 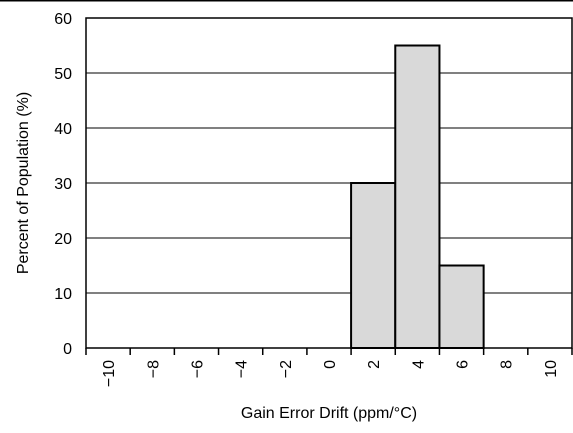 I want to click on y-tick-label: 20, so click(x=63, y=239).